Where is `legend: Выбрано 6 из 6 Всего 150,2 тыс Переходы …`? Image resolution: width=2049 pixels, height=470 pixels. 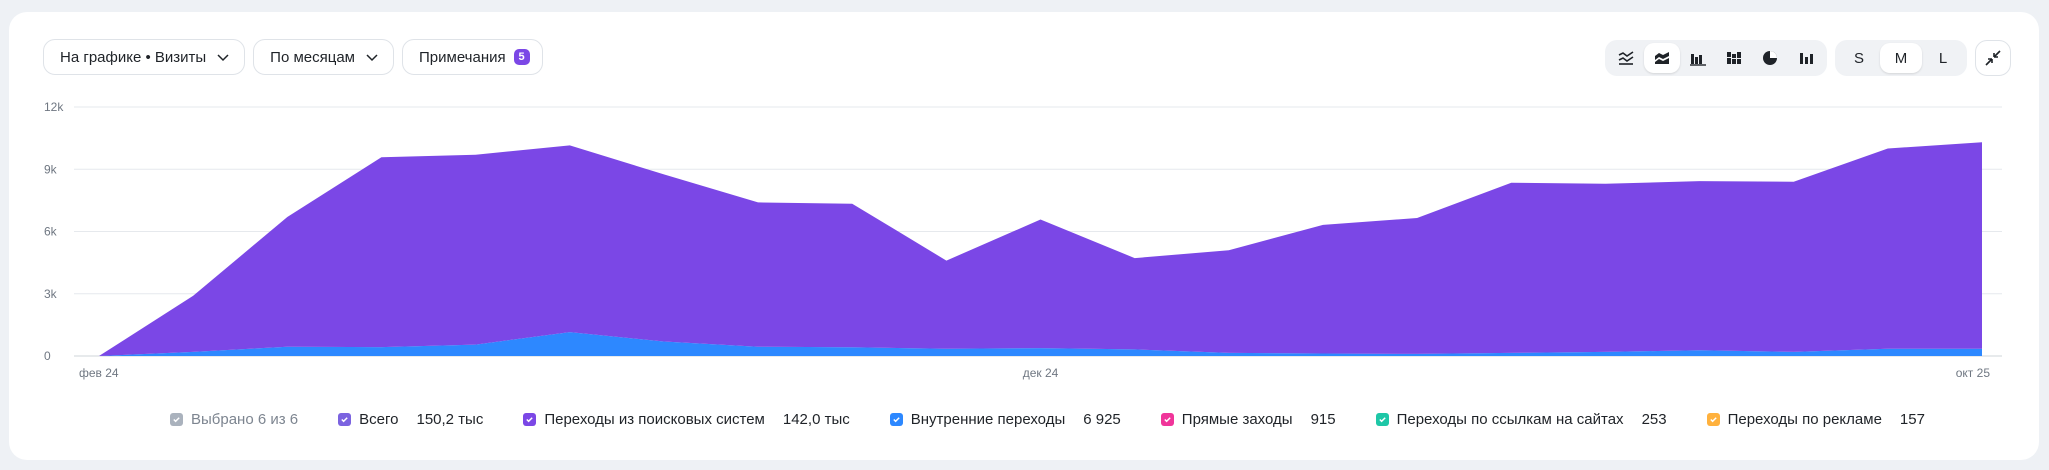
legend: Выбрано 6 из 6 Всего 150,2 тыс Переходы … is located at coordinates (1067, 419).